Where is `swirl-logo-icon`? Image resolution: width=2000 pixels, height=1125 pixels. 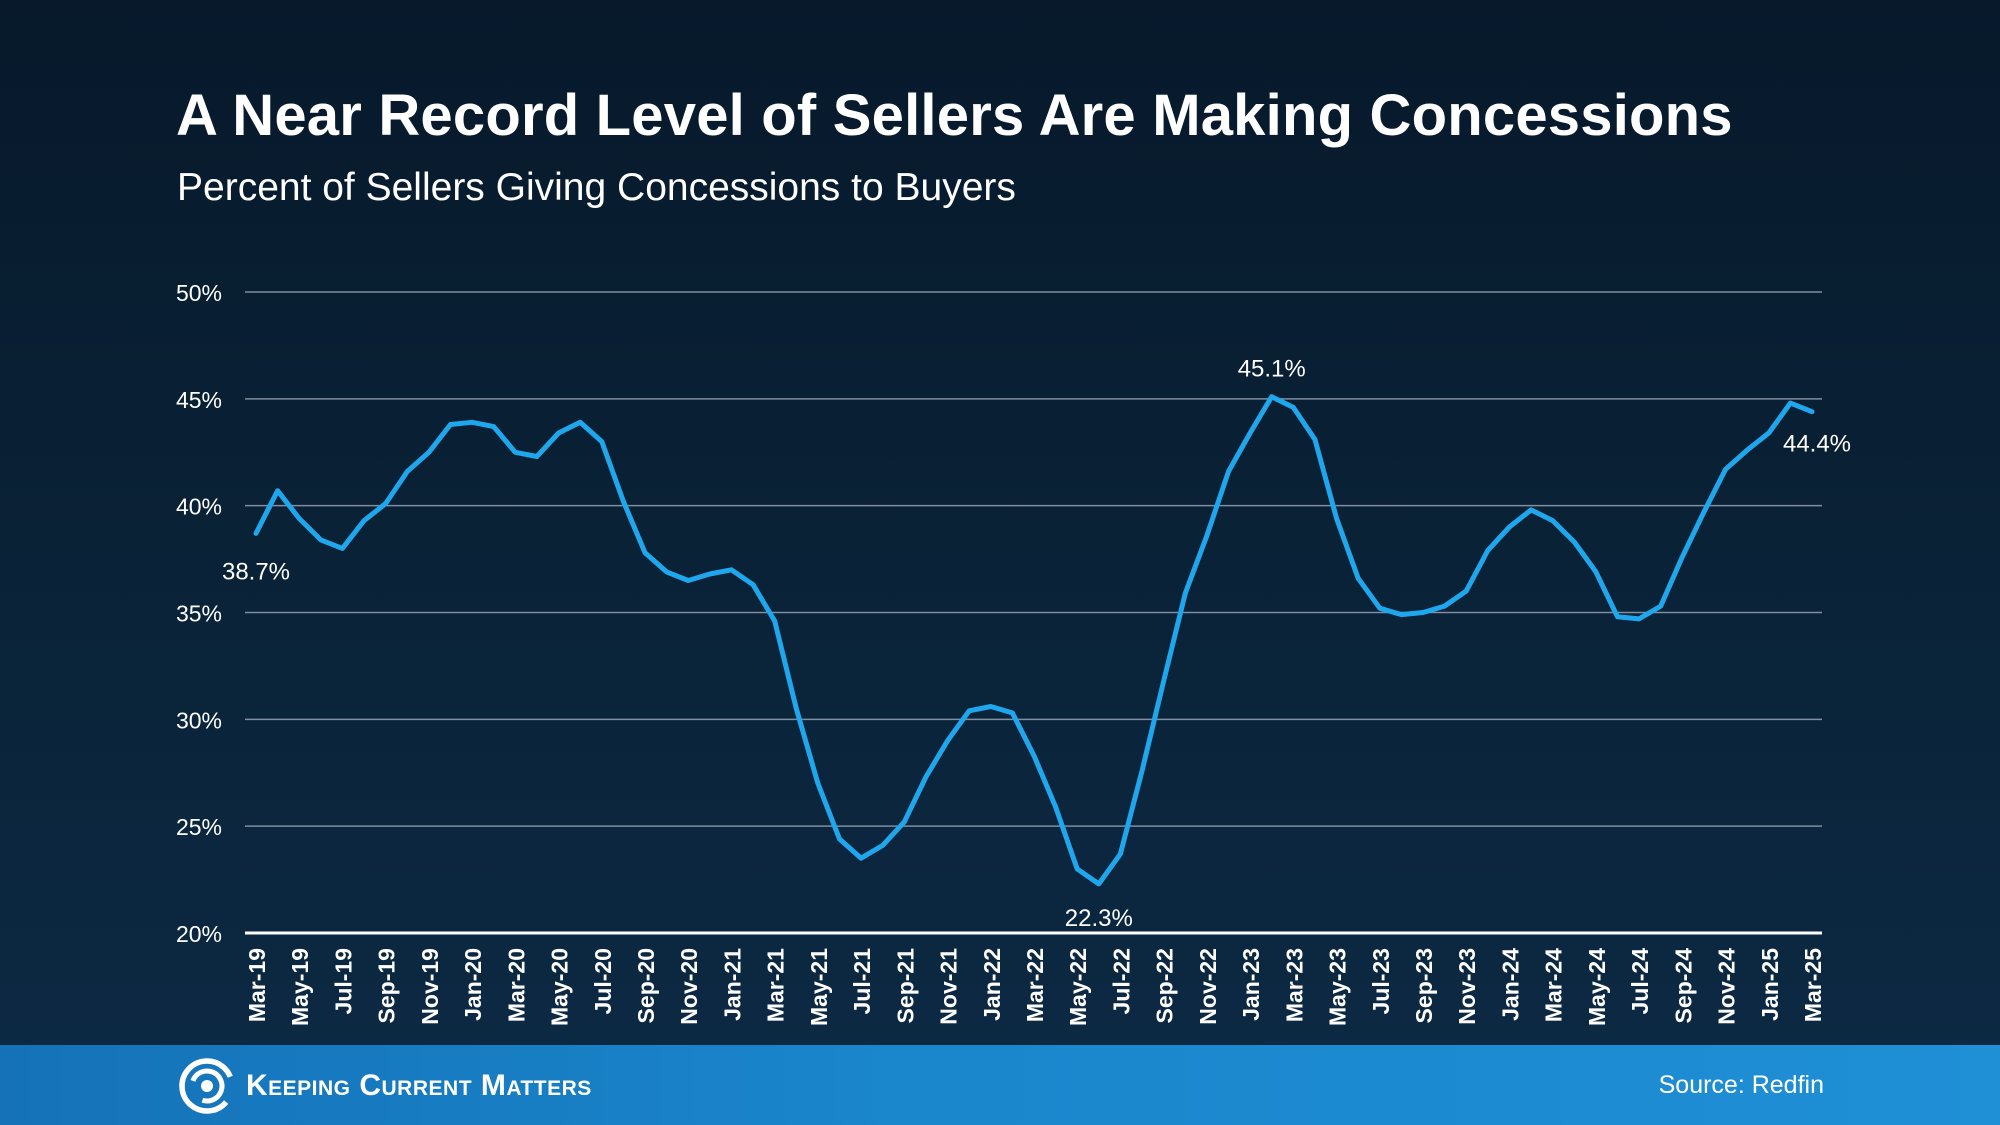 swirl-logo-icon is located at coordinates (207, 1086).